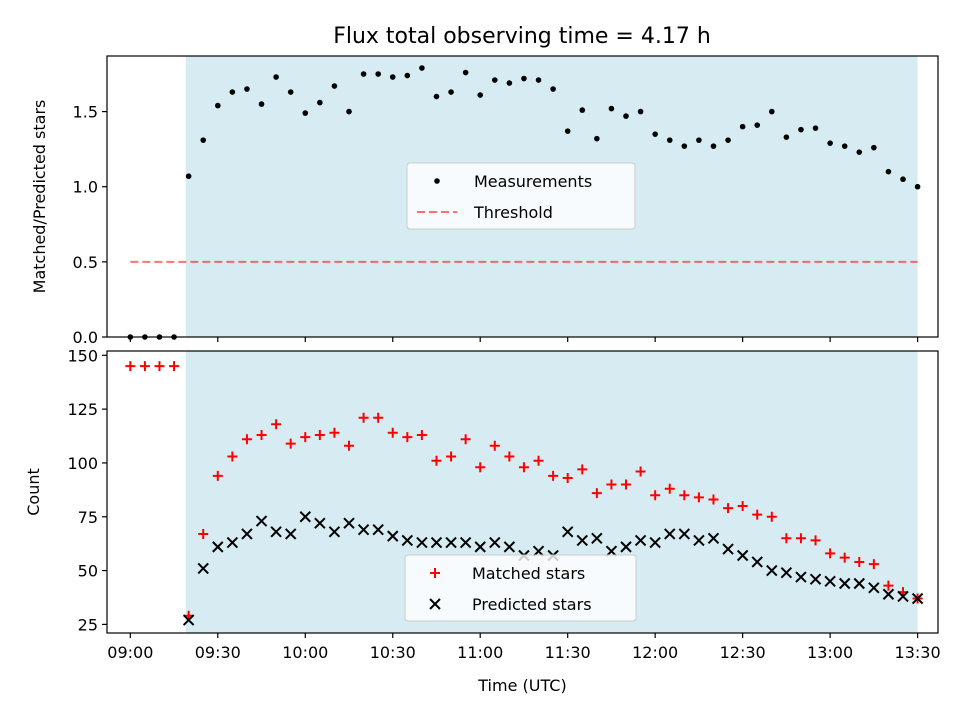 Image resolution: width=960 pixels, height=720 pixels. What do you see at coordinates (435, 573) in the screenshot?
I see `legend-matched-marker` at bounding box center [435, 573].